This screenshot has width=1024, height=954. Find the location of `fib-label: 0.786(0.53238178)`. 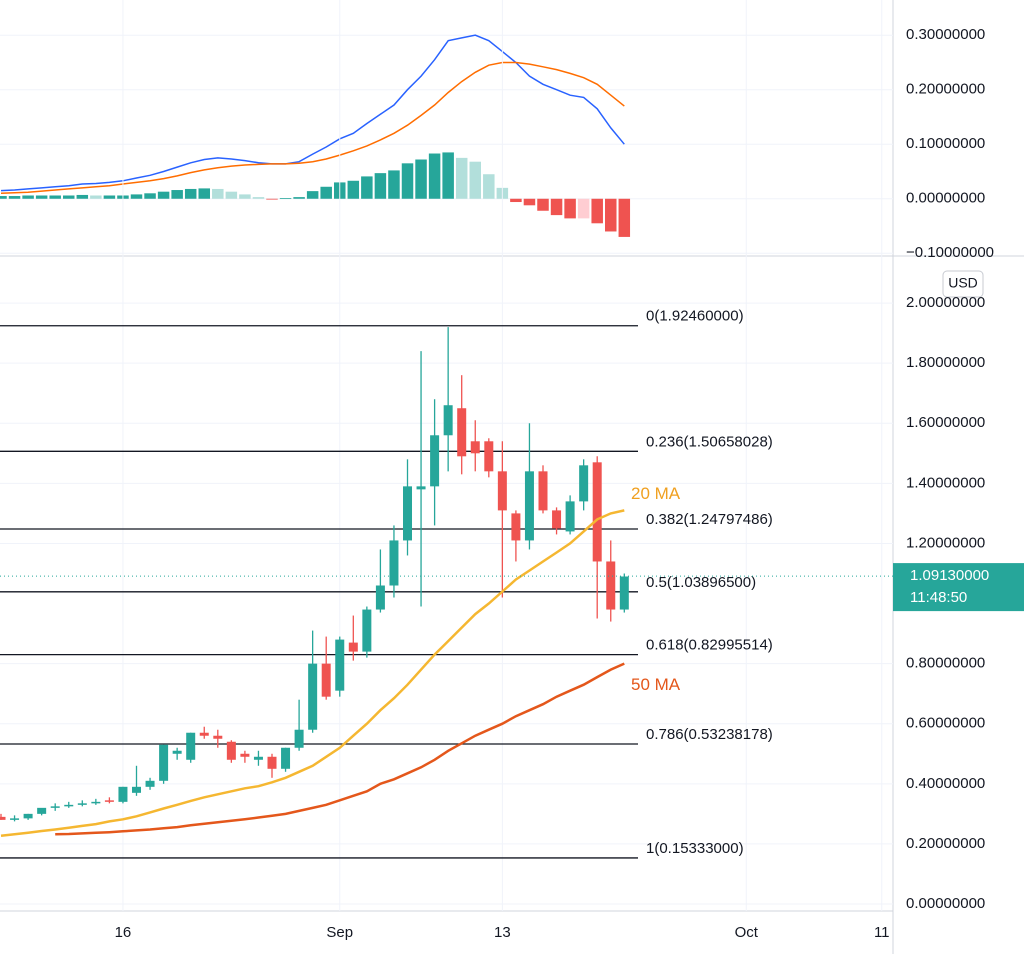

fib-label: 0.786(0.53238178) is located at coordinates (709, 734).